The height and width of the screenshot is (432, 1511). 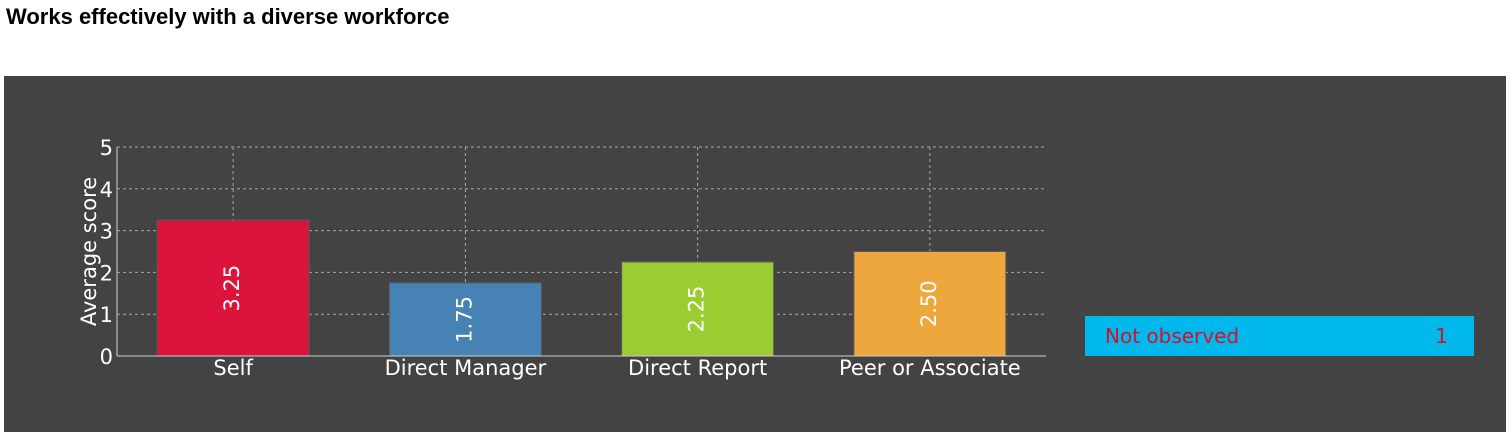 What do you see at coordinates (233, 368) in the screenshot?
I see `x-tick-label: Self` at bounding box center [233, 368].